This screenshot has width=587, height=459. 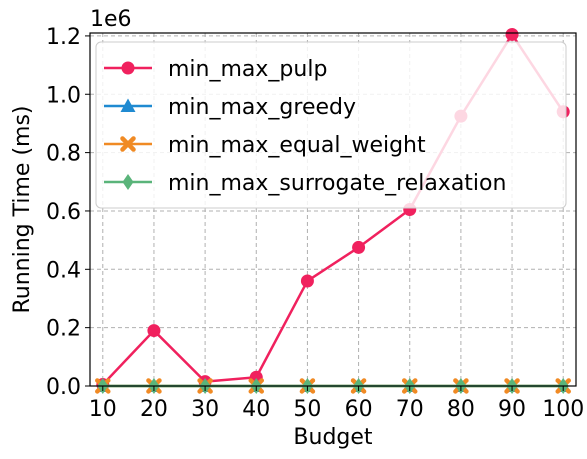 I want to click on legend-label: min_max_greedy, so click(x=262, y=107).